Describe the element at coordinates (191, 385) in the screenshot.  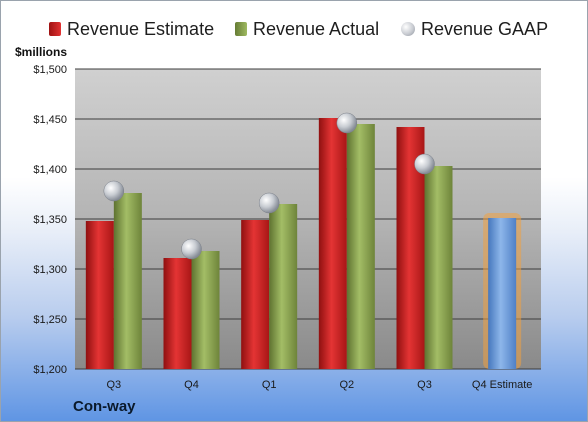
I see `x-tick-label: Q4` at that location.